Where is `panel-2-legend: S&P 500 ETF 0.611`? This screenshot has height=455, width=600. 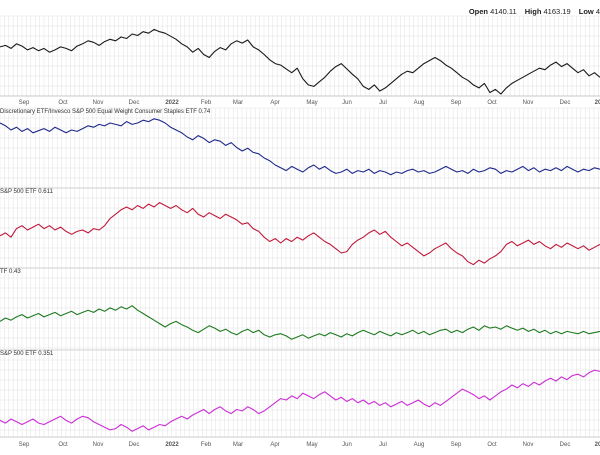
panel-2-legend: S&P 500 ETF 0.611 is located at coordinates (26, 192).